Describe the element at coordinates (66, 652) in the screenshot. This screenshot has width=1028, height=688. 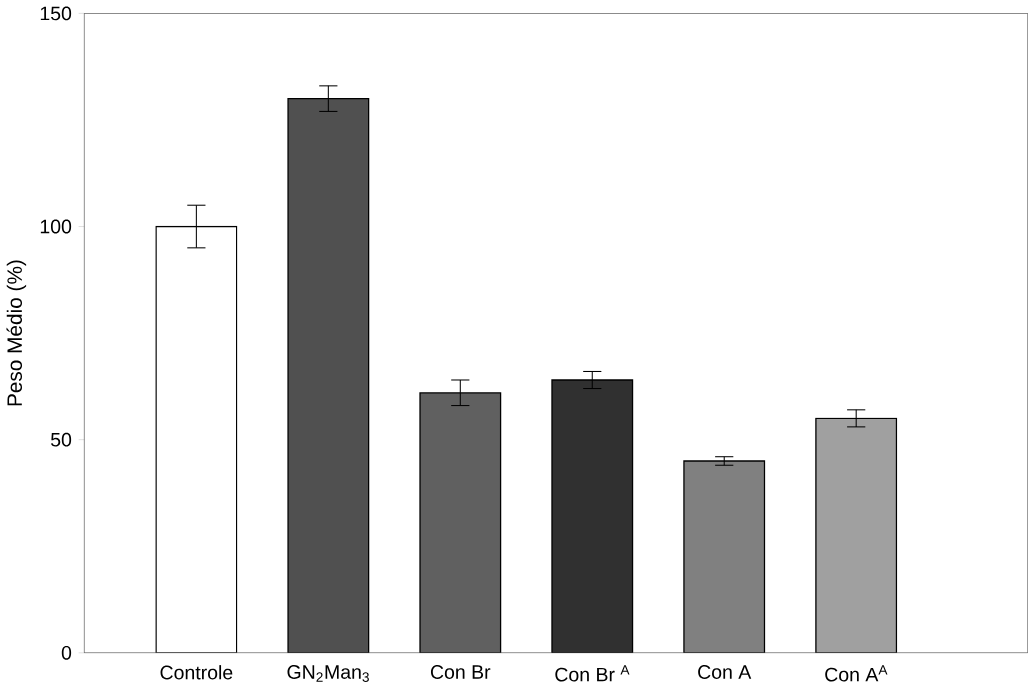
I see `y-tick-label: 0` at that location.